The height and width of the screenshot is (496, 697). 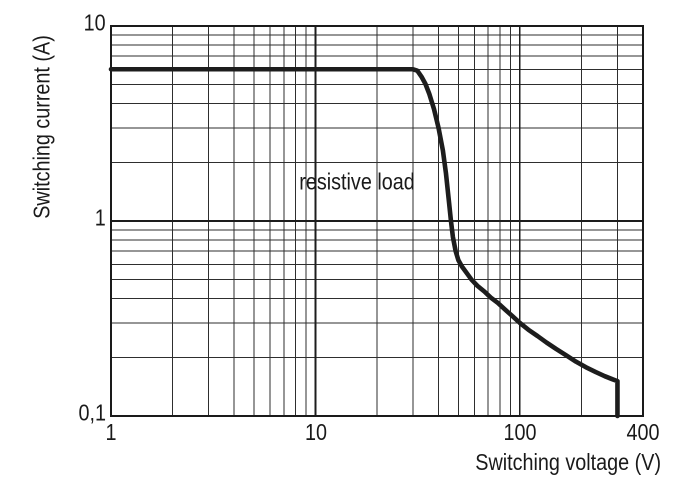 What do you see at coordinates (100, 217) in the screenshot?
I see `y-tick-label-1: 1` at bounding box center [100, 217].